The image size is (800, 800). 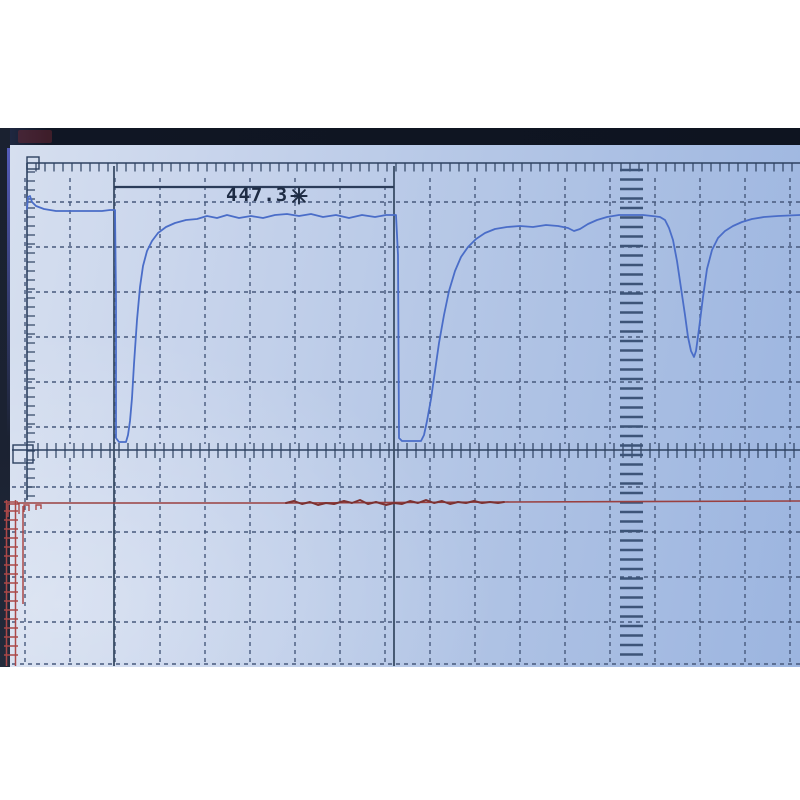 What do you see at coordinates (5, 397) in the screenshot?
I see `screen-bezel-left` at bounding box center [5, 397].